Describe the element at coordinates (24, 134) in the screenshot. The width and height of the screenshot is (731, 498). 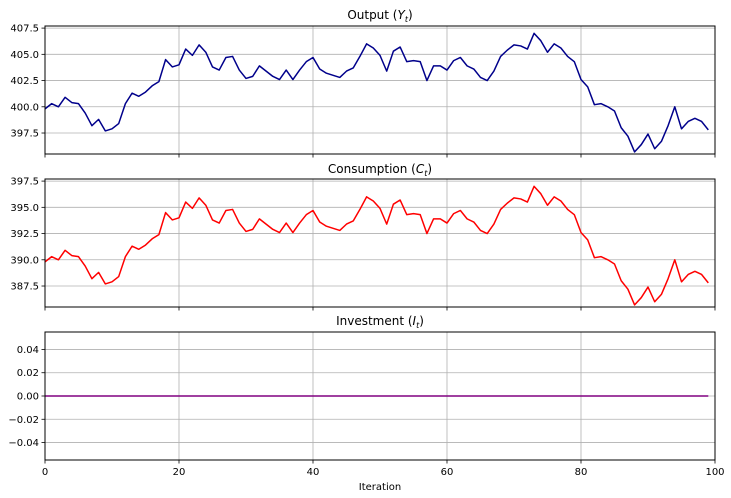
I see `output-y-tick-label: 397.5` at that location.